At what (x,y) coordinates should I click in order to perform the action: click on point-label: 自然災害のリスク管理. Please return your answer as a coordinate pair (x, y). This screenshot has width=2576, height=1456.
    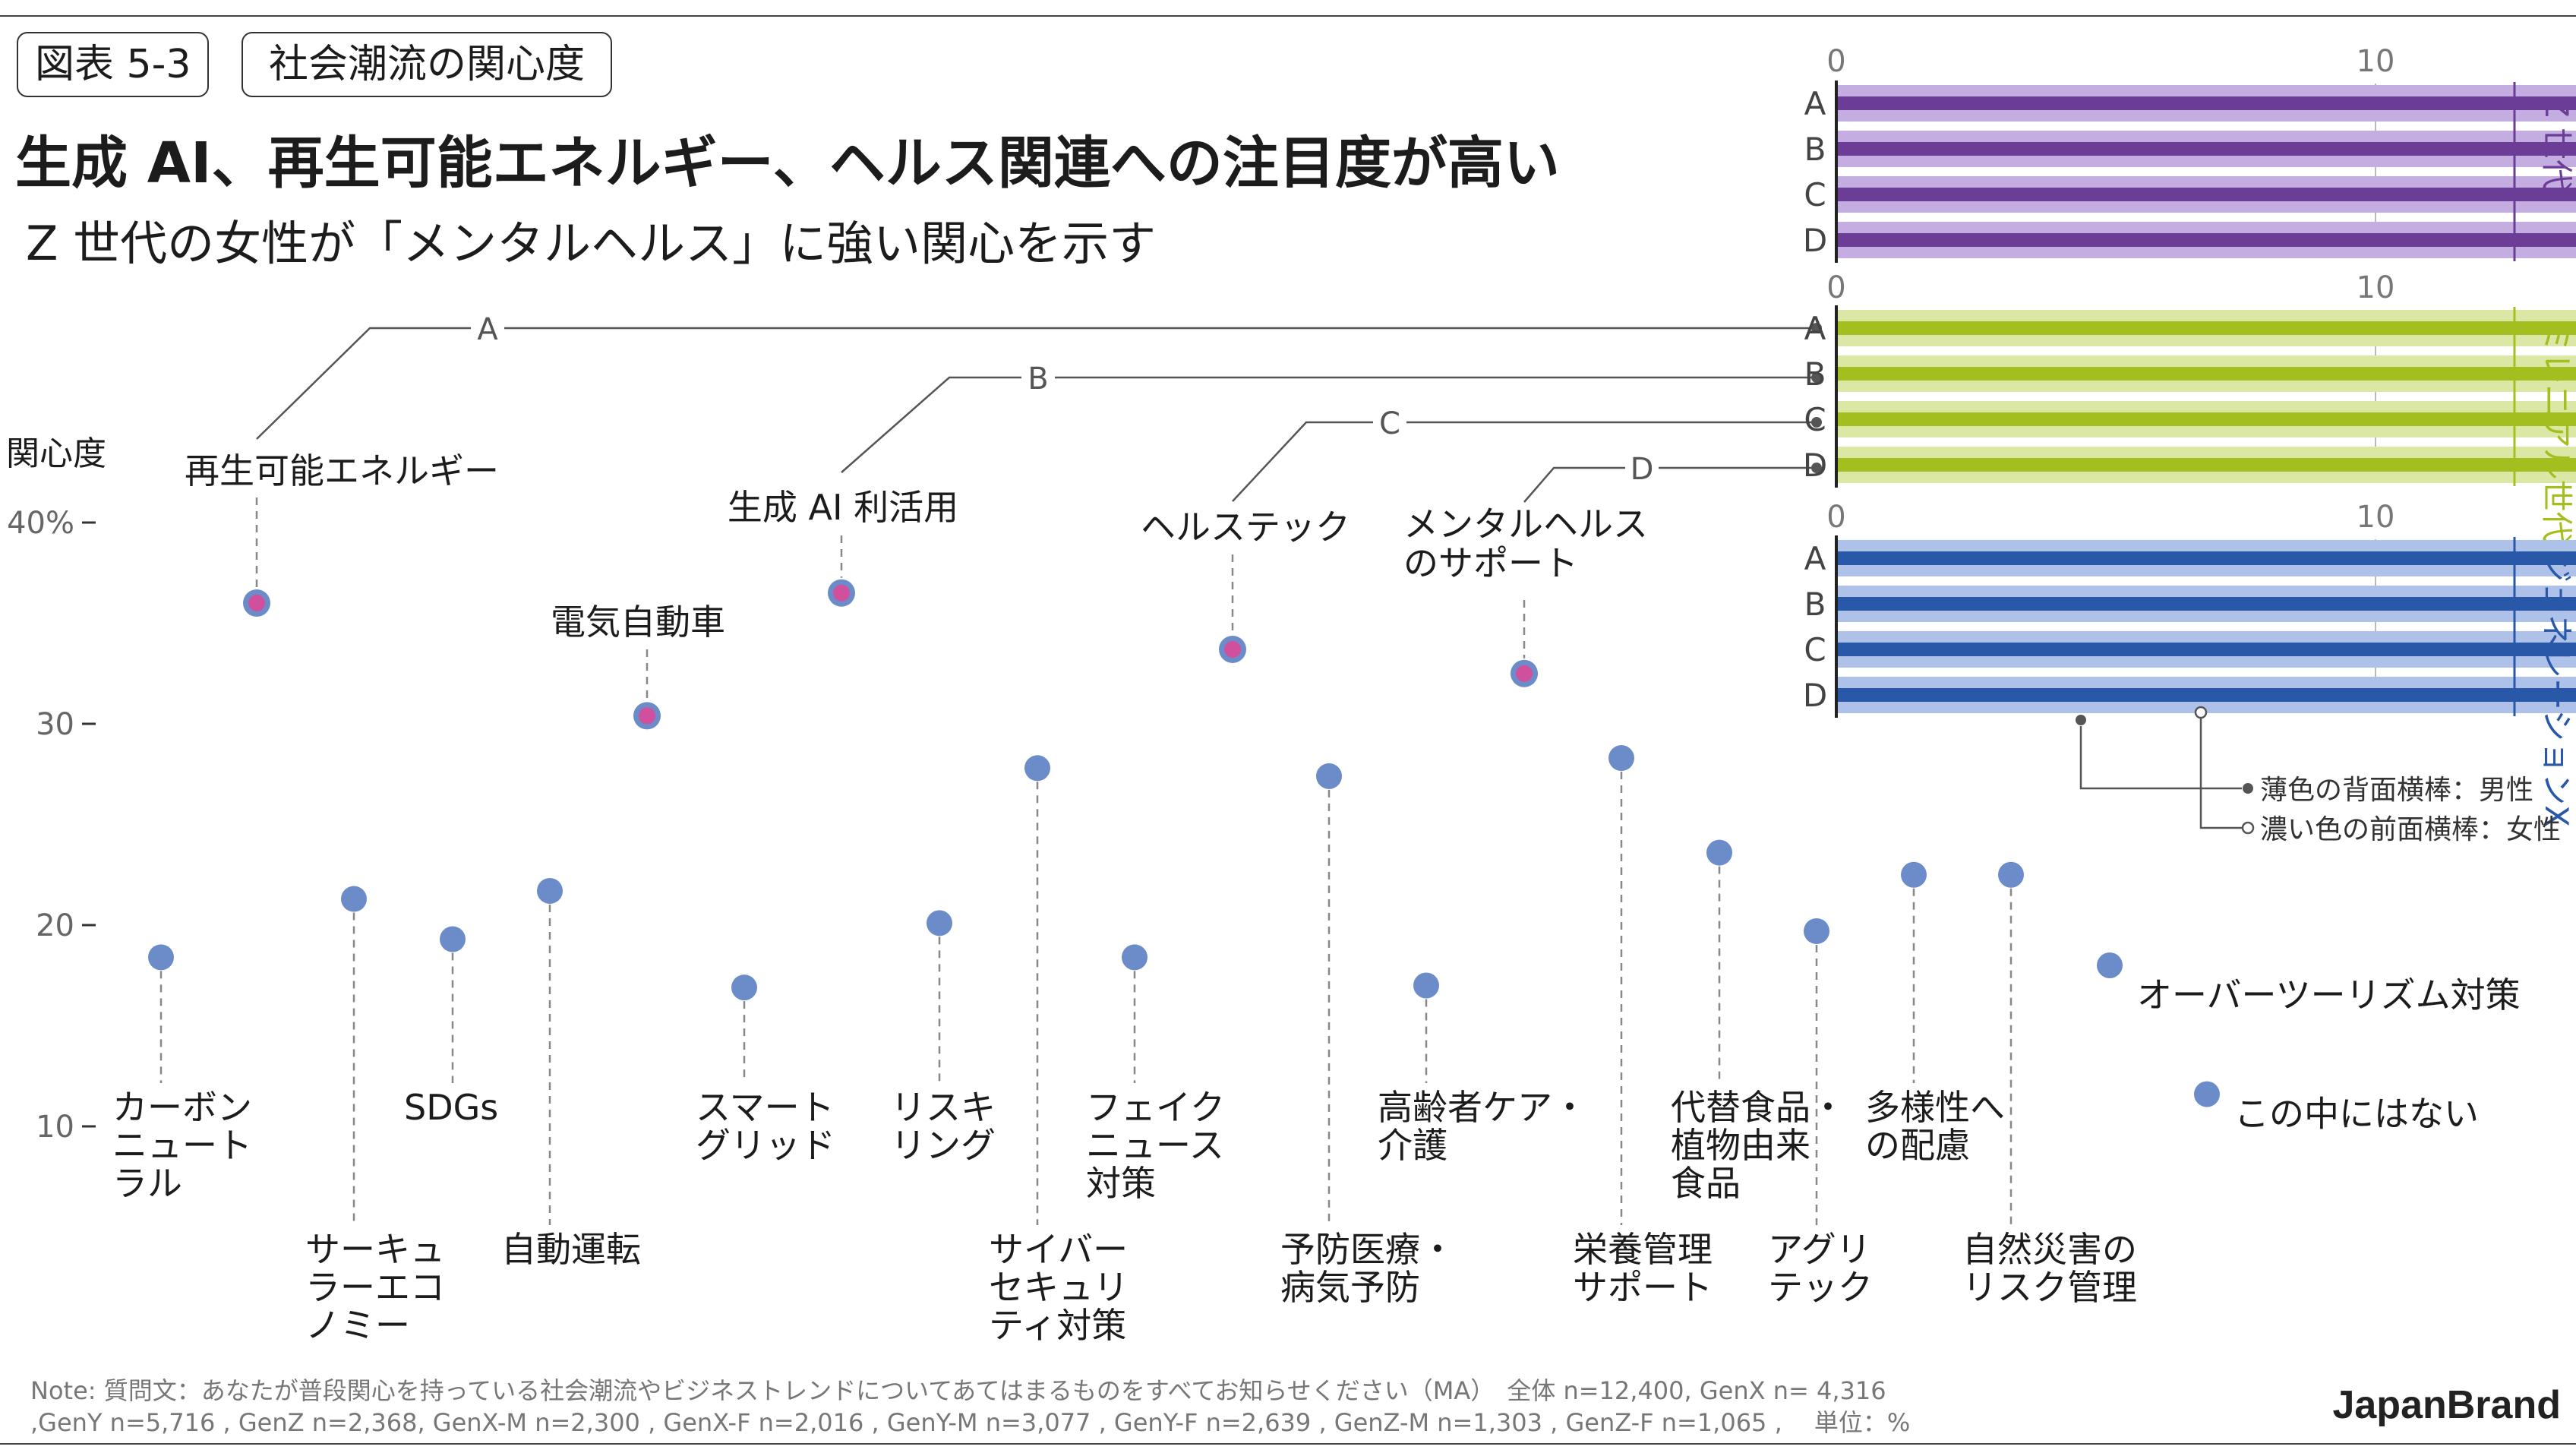
    Looking at the image, I should click on (2049, 1268).